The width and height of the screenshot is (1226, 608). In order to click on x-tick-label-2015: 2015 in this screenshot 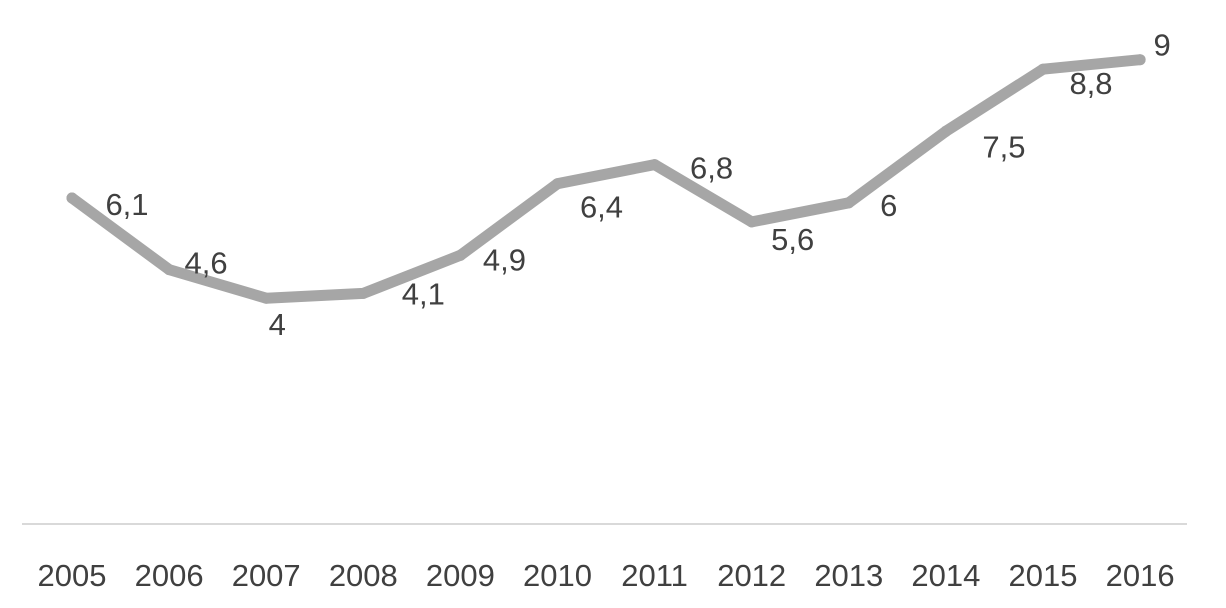, I will do `click(1043, 575)`.